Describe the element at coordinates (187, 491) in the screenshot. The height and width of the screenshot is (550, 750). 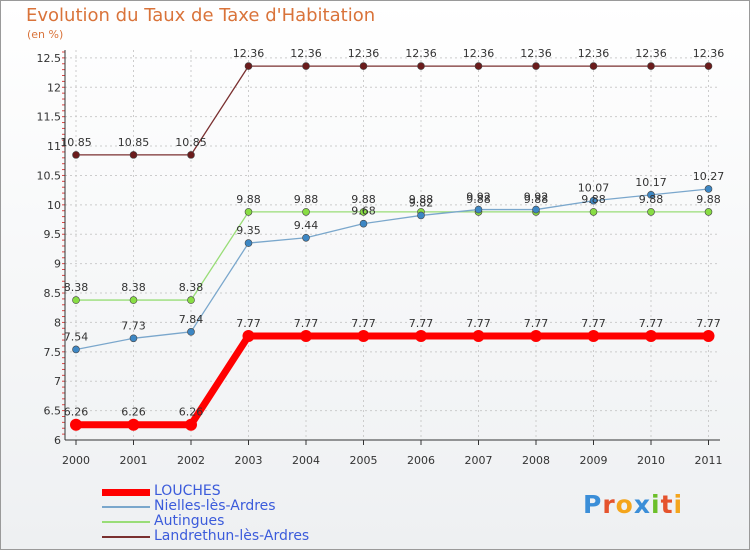
I see `legend-label: LOUCHES` at that location.